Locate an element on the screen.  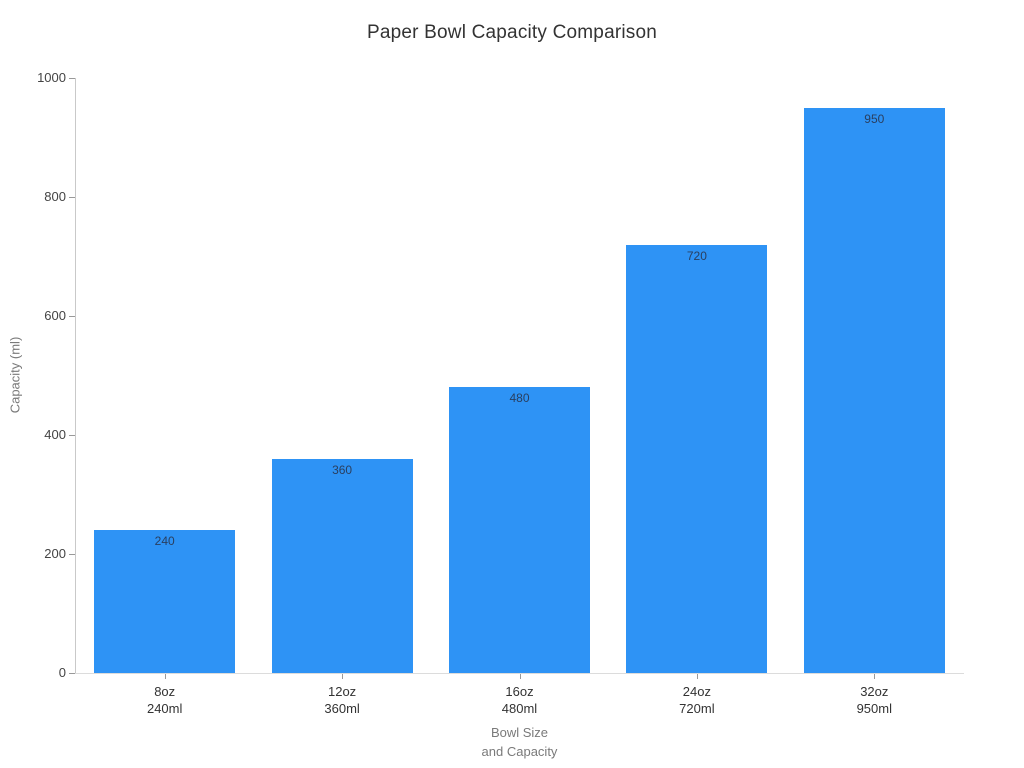
x-tick-capacity-line: 360ml is located at coordinates (342, 708).